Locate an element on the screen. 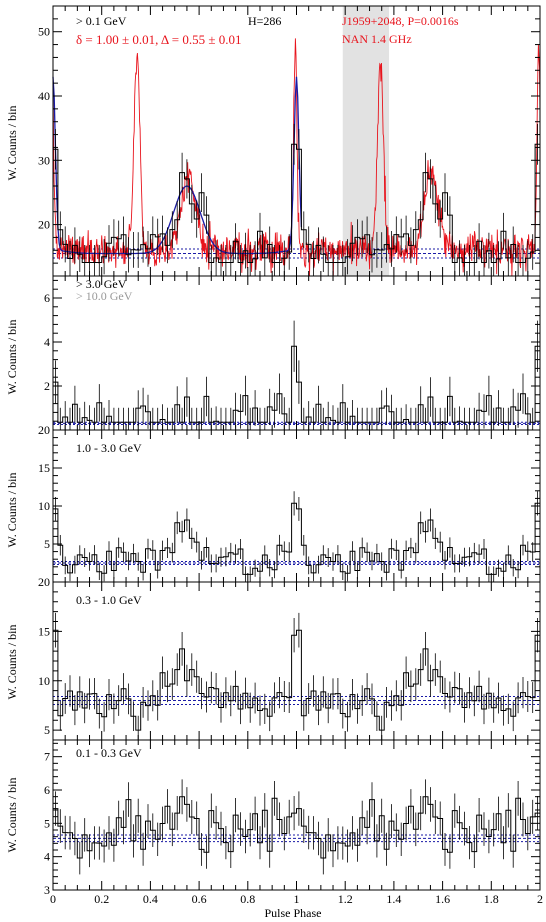 The height and width of the screenshot is (922, 546). panel3-band-label: 1.0 - 3.0 GeV is located at coordinates (109, 448).